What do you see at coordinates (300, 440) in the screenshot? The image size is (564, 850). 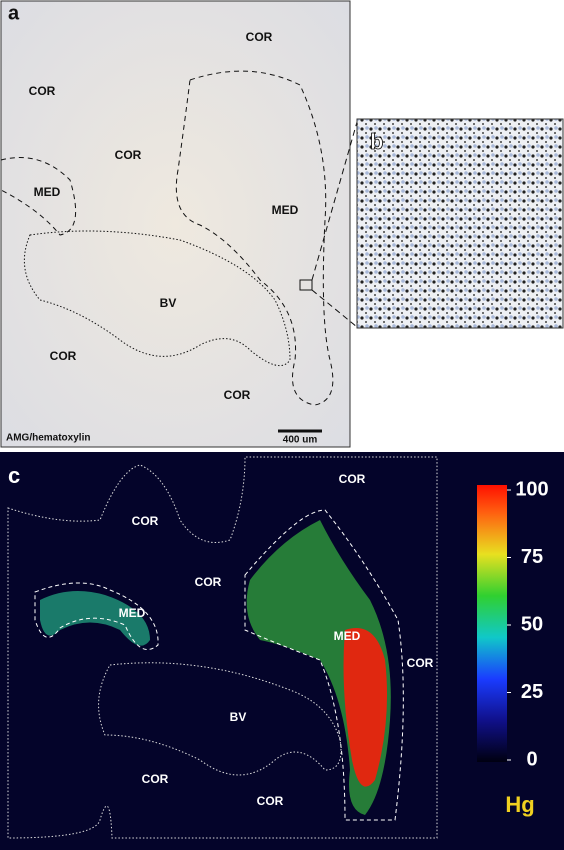 I see `scale-bar-label: 400 um` at bounding box center [300, 440].